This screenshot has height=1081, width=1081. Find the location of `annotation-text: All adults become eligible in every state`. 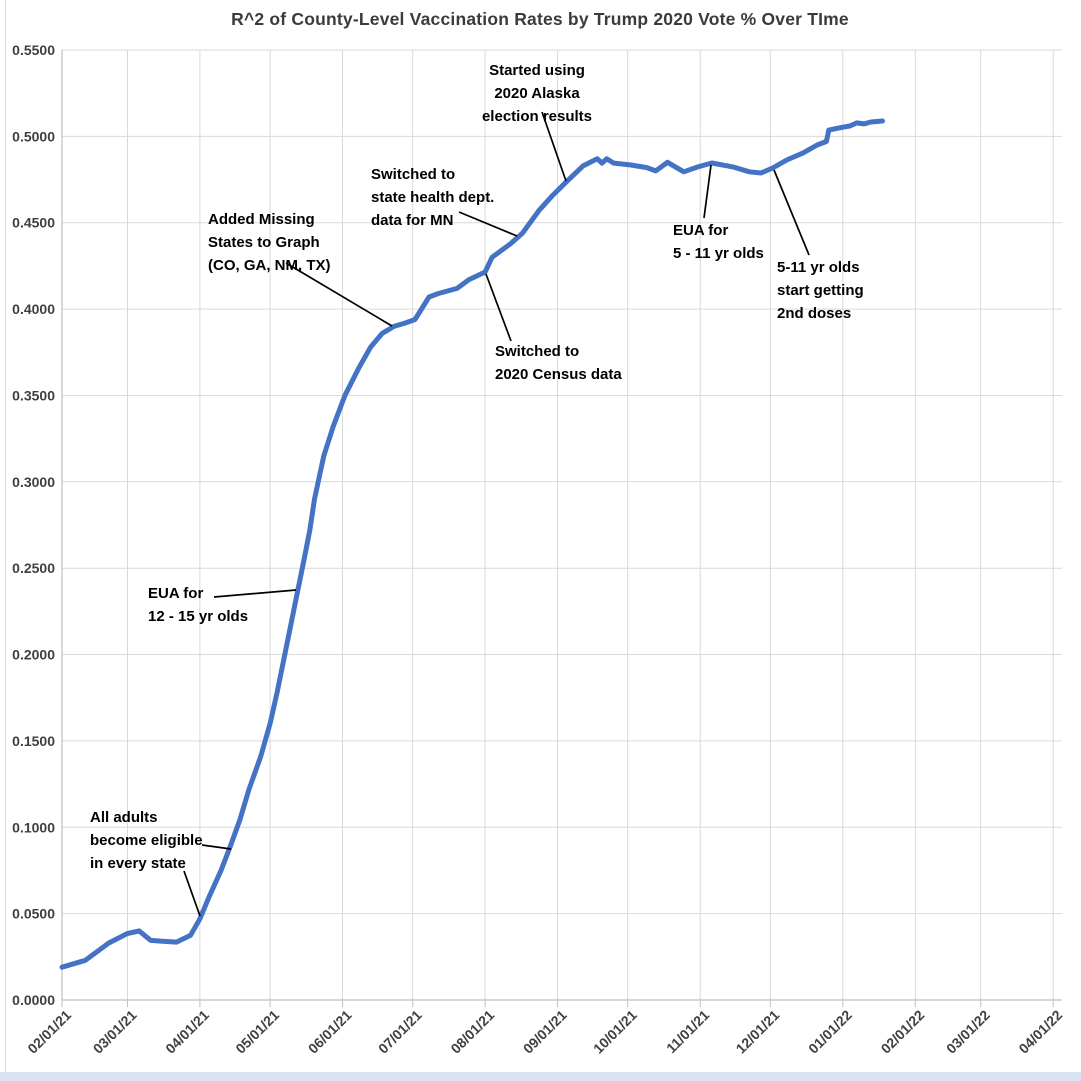

annotation-text: All adults become eligible in every state is located at coordinates (146, 840).